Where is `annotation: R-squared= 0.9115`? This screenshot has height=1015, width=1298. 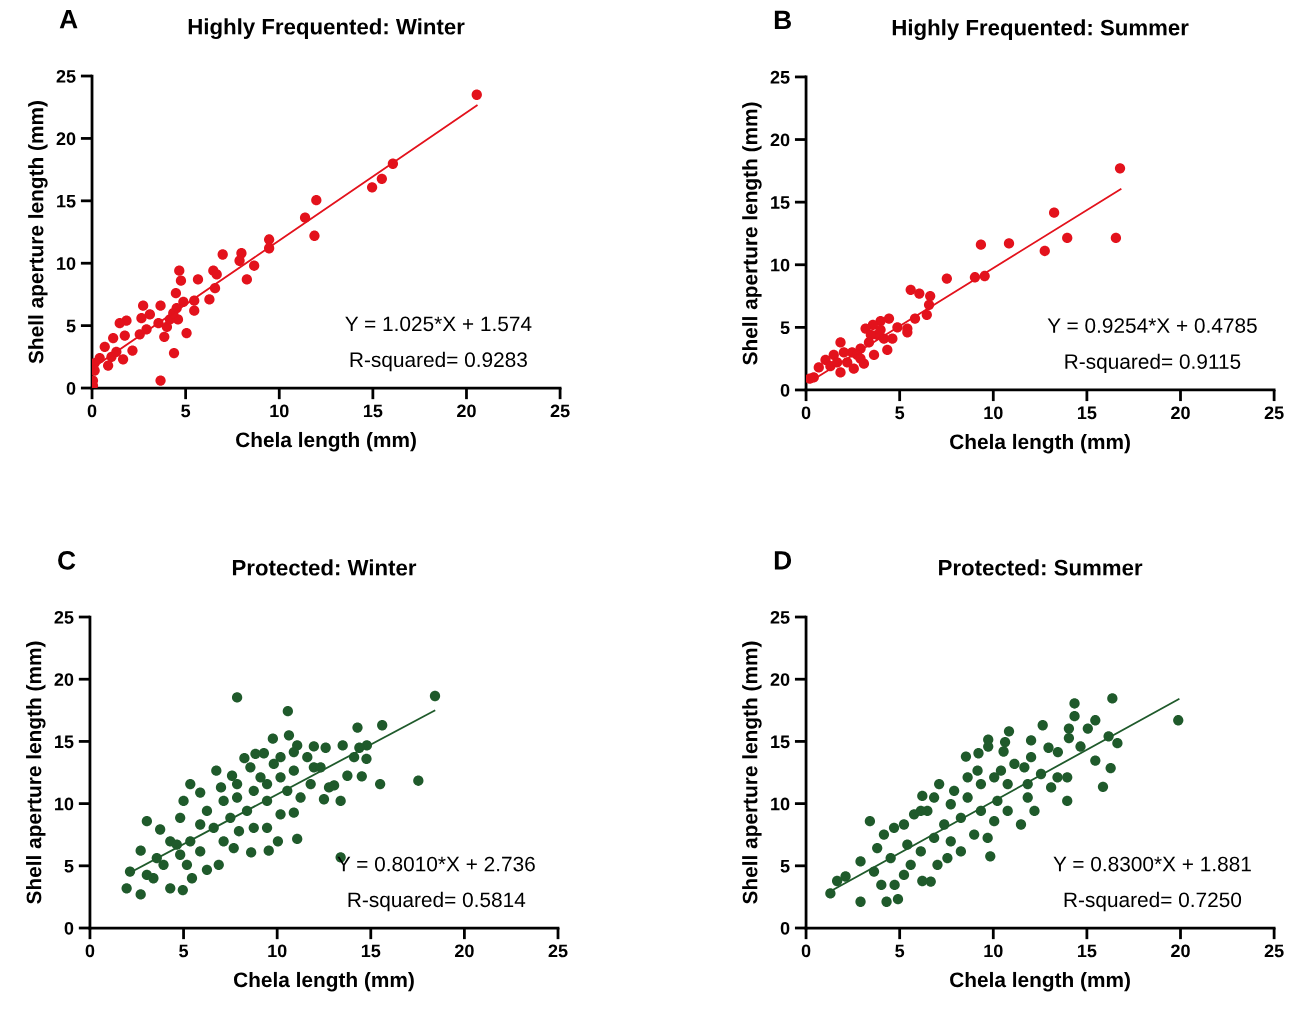 annotation: R-squared= 0.9115 is located at coordinates (1153, 363).